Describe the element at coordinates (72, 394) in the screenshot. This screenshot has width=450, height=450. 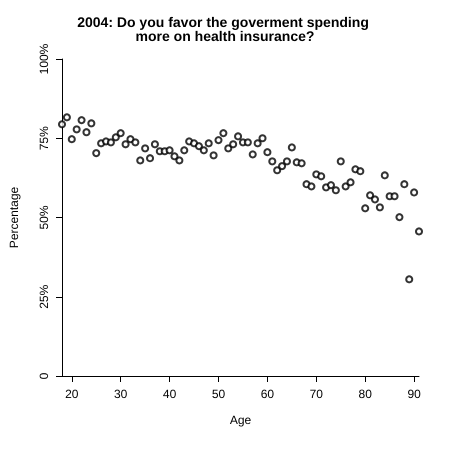
I see `x-tick-label: 20` at that location.